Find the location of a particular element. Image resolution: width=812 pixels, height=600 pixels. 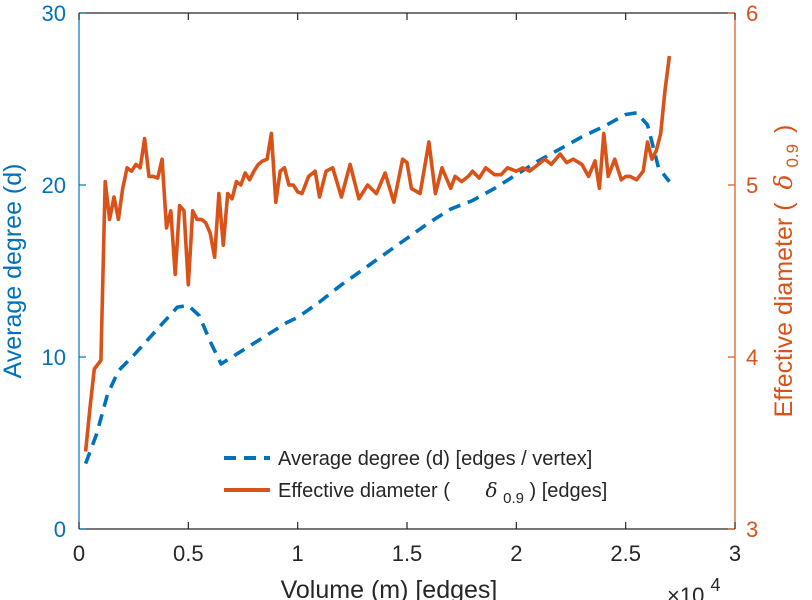

x-tick-label: 0.5 is located at coordinates (188, 553).